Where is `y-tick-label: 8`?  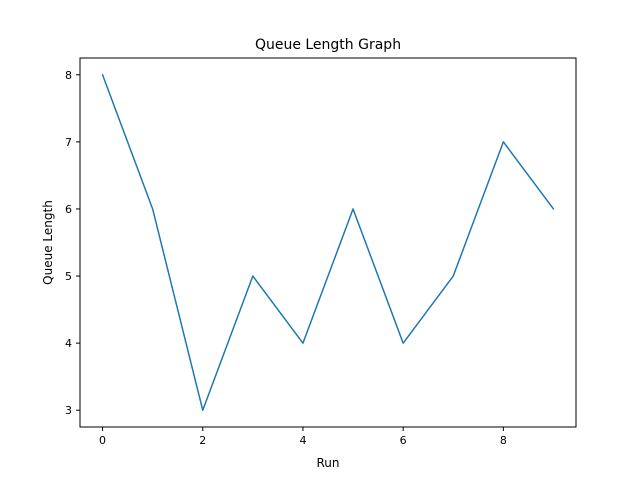 y-tick-label: 8 is located at coordinates (68, 75).